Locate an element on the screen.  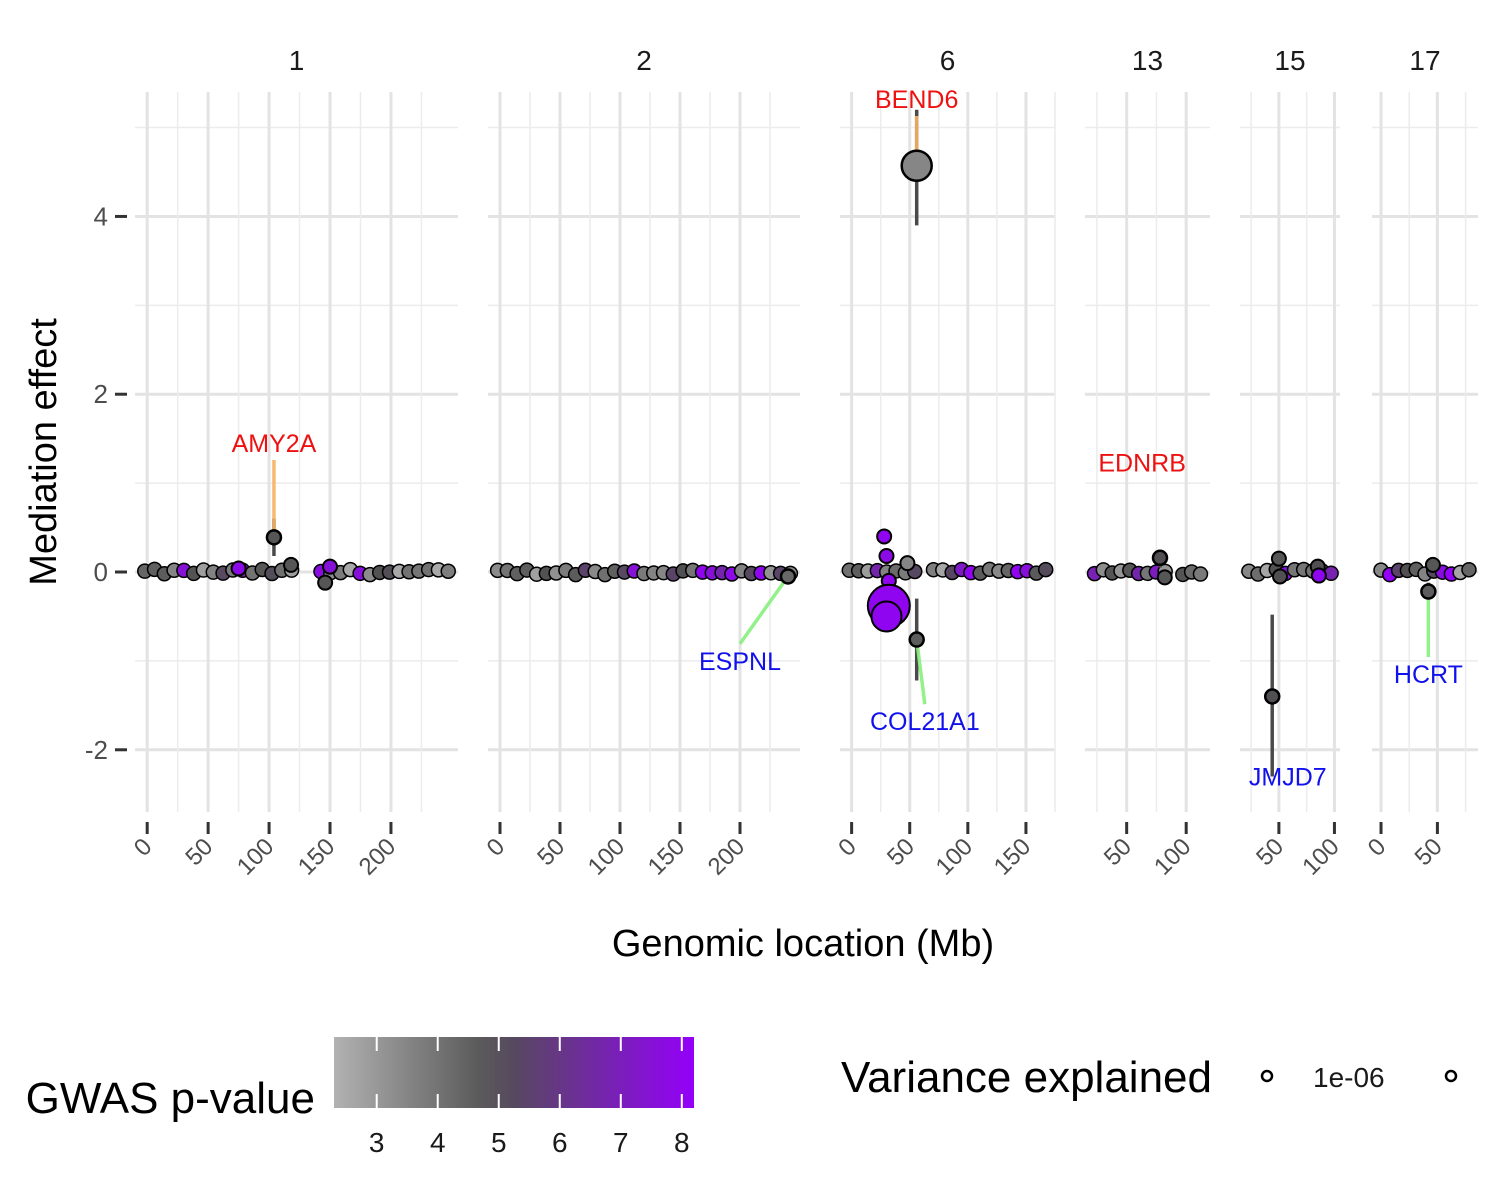
size-legend-label: 1e-06 is located at coordinates (1349, 1077).